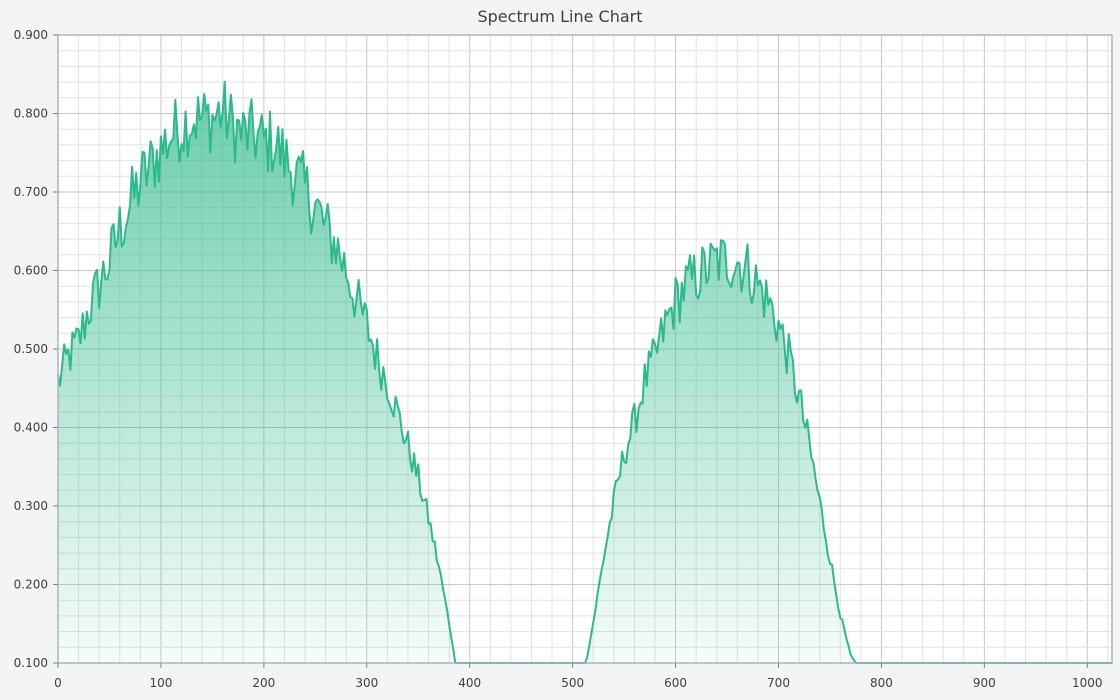  What do you see at coordinates (1087, 683) in the screenshot?
I see `x-tick-label: 1000` at bounding box center [1087, 683].